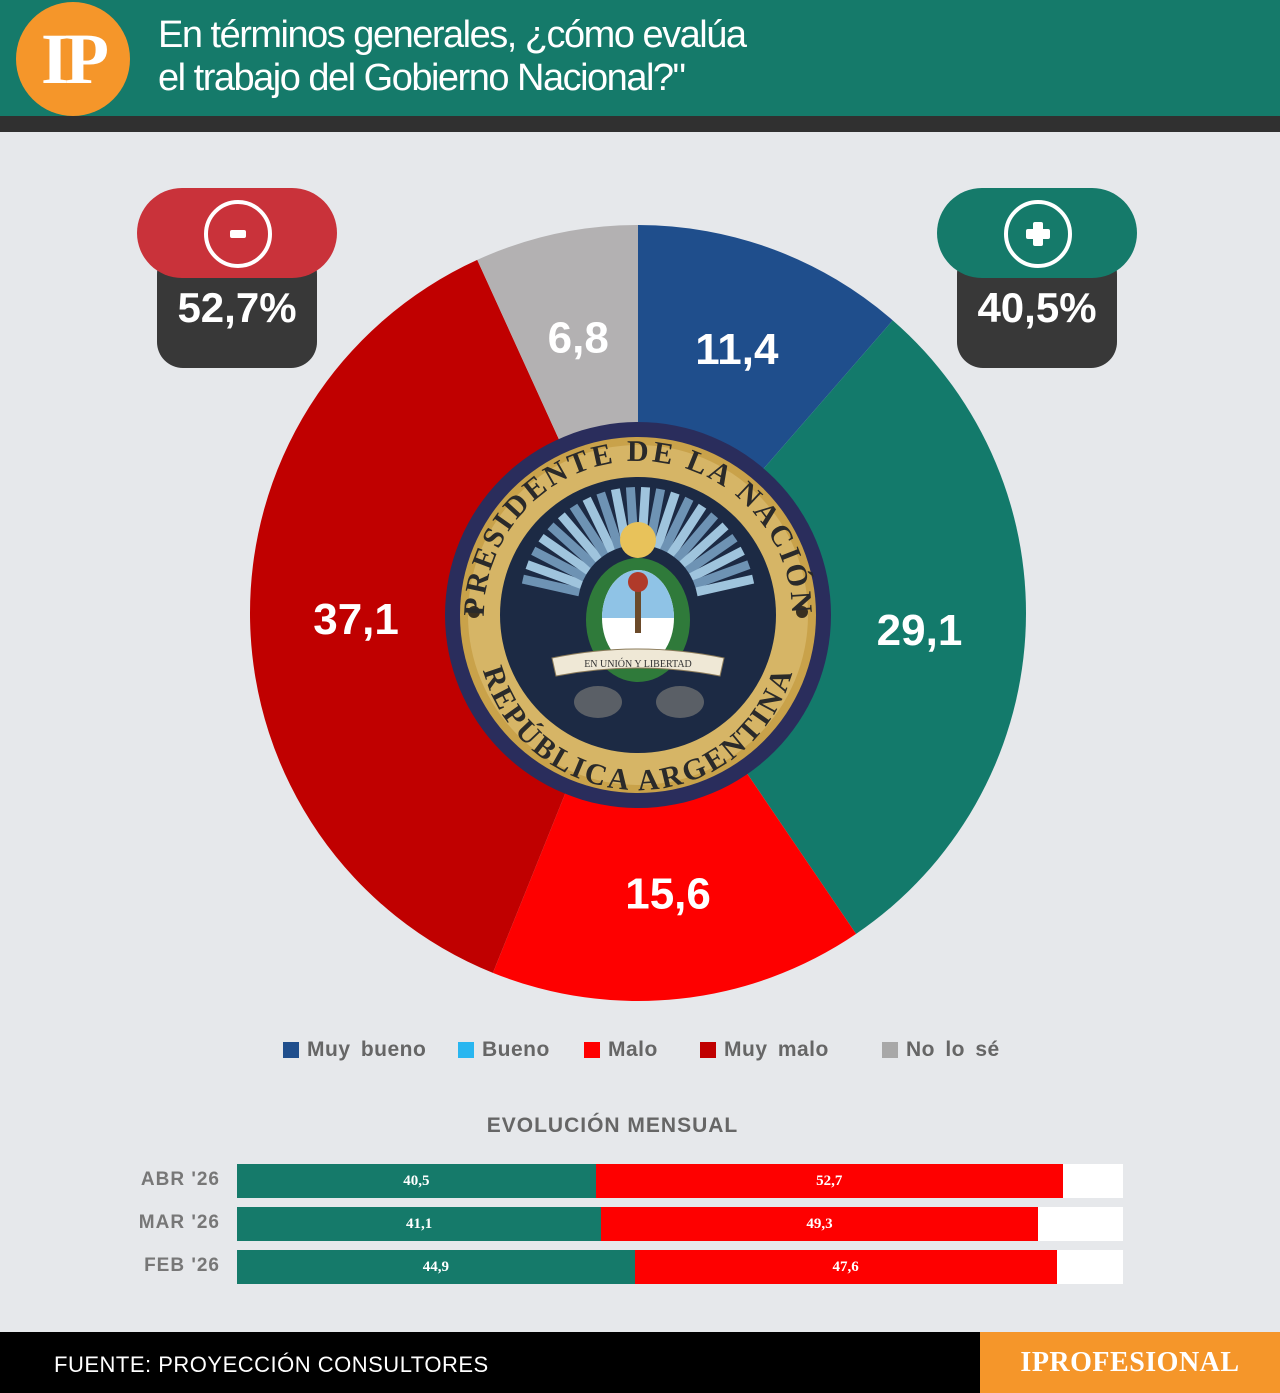 The height and width of the screenshot is (1393, 1280). I want to click on legend-label: Malo, so click(633, 1049).